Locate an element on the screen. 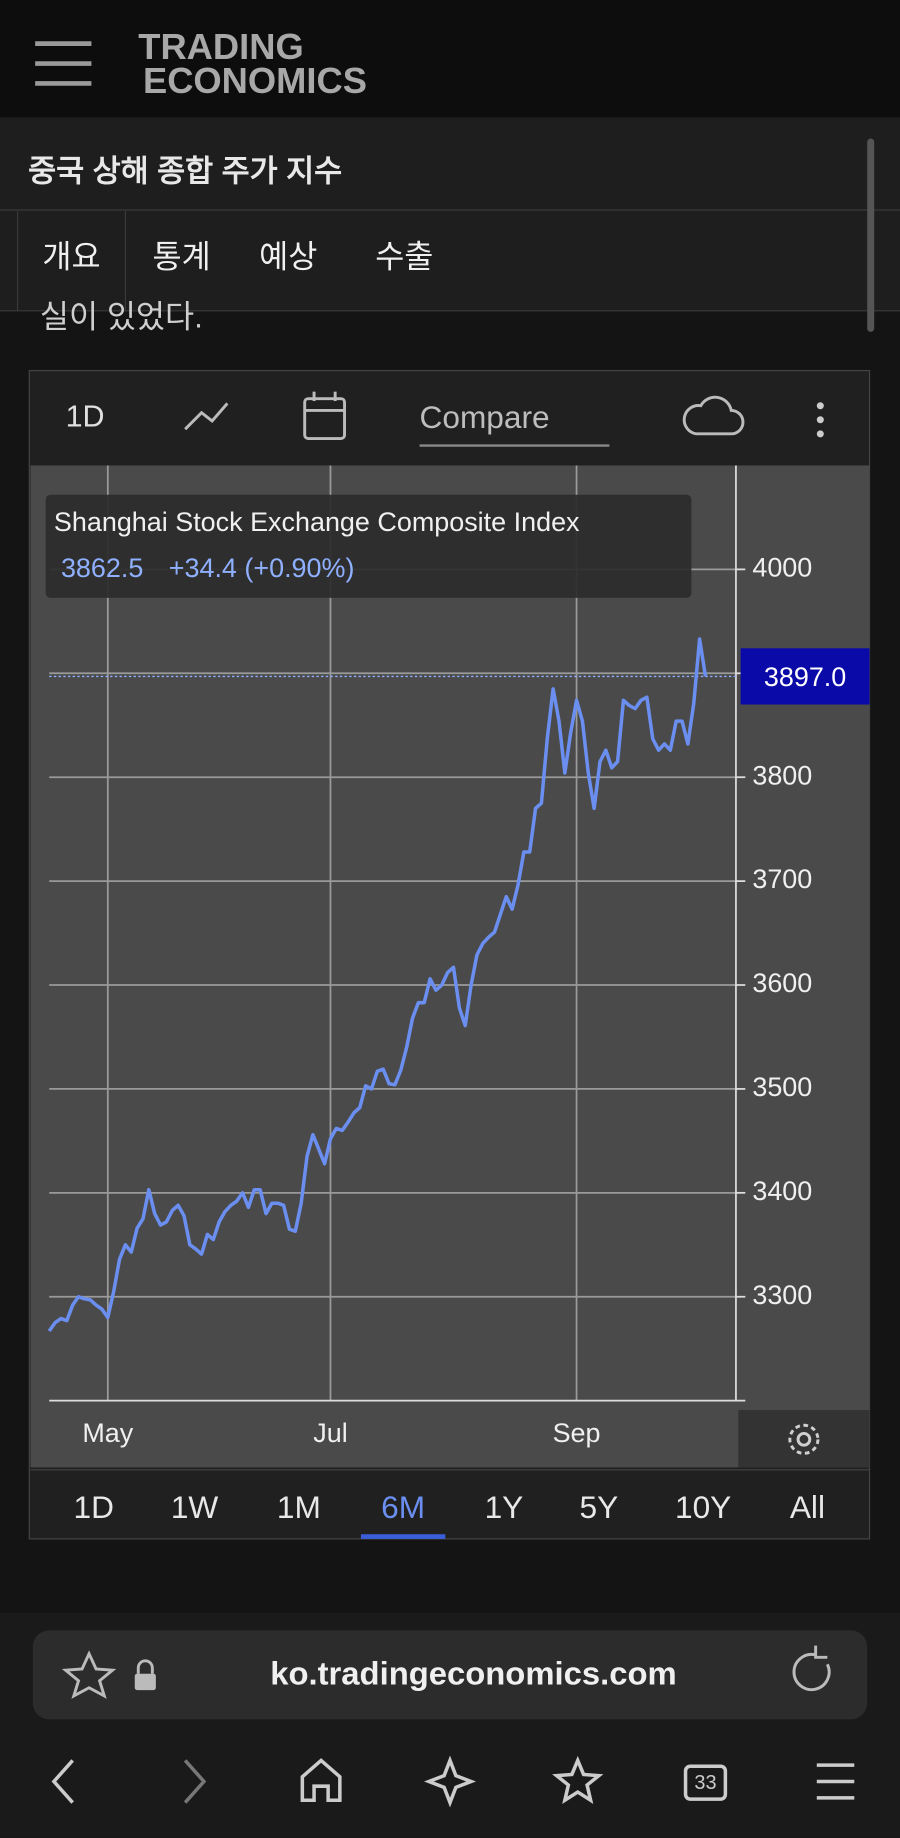 The image size is (900, 1838). page-title: 중국 상해 종합 주가 지수 is located at coordinates (185, 172).